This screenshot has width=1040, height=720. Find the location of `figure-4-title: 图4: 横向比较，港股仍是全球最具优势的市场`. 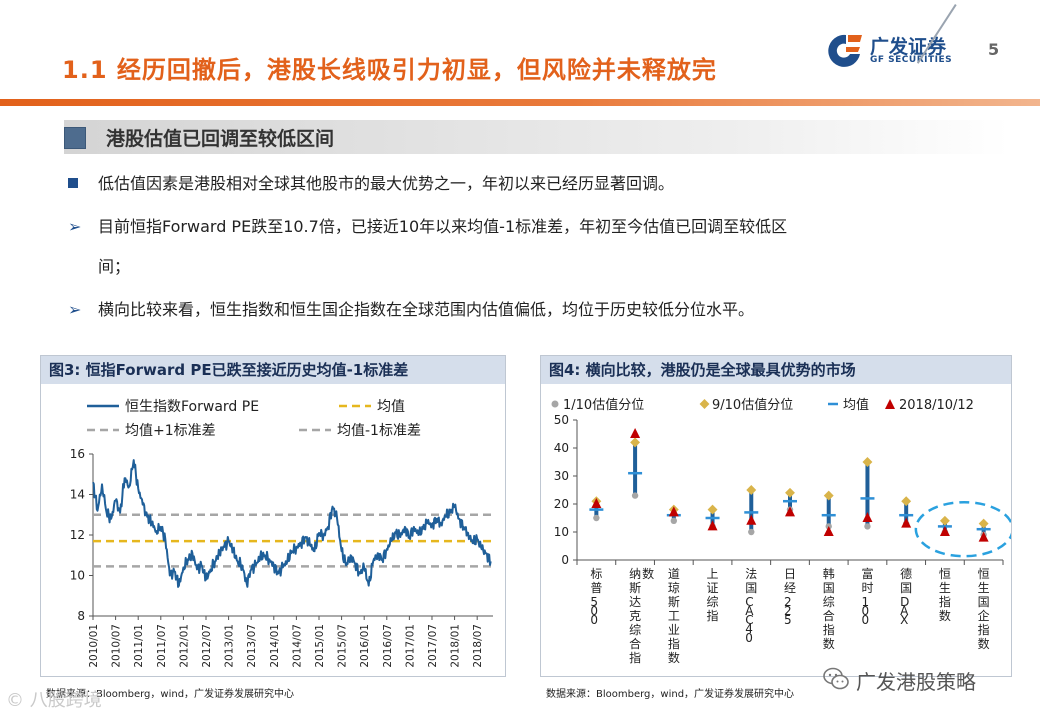

figure-4-title: 图4: 横向比较，港股仍是全球最具优势的市场 is located at coordinates (776, 370).